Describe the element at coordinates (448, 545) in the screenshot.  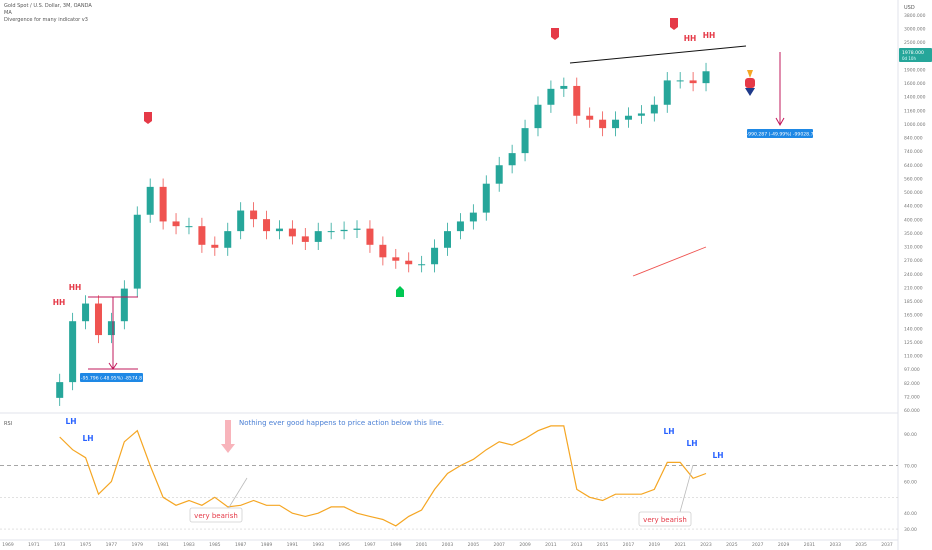
I see `time-tick-label: 2003` at that location.